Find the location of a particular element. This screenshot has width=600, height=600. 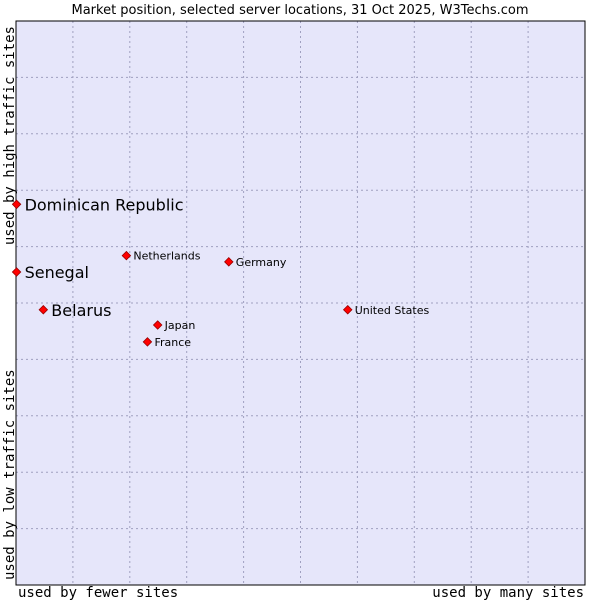

point-label-belarus: Belarus is located at coordinates (81, 310).